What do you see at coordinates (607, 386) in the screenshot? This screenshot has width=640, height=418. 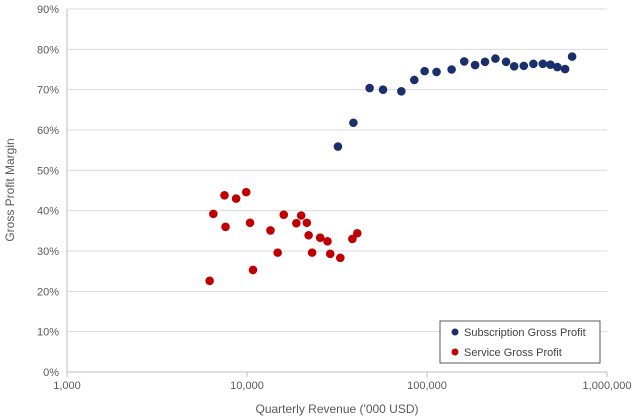 I see `x-tick-label: 1,000,000` at bounding box center [607, 386].